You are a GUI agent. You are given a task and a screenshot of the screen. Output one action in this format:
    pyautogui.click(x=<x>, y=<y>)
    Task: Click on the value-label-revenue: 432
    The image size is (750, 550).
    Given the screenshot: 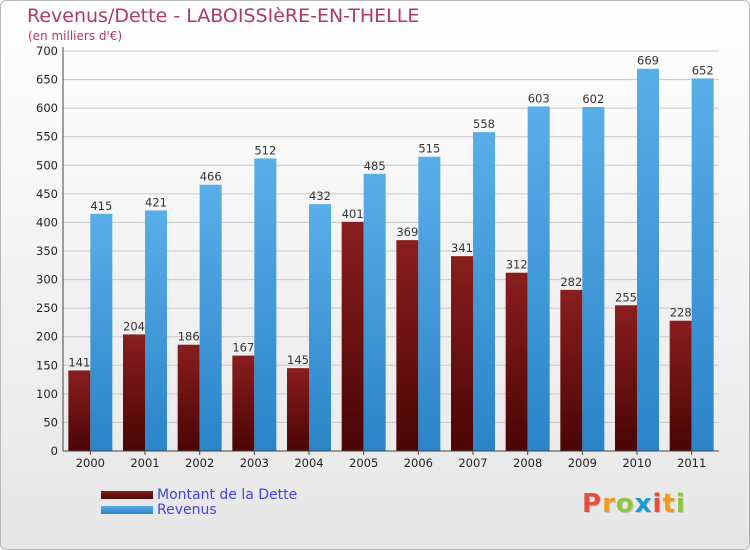 What is the action you would take?
    pyautogui.click(x=320, y=196)
    